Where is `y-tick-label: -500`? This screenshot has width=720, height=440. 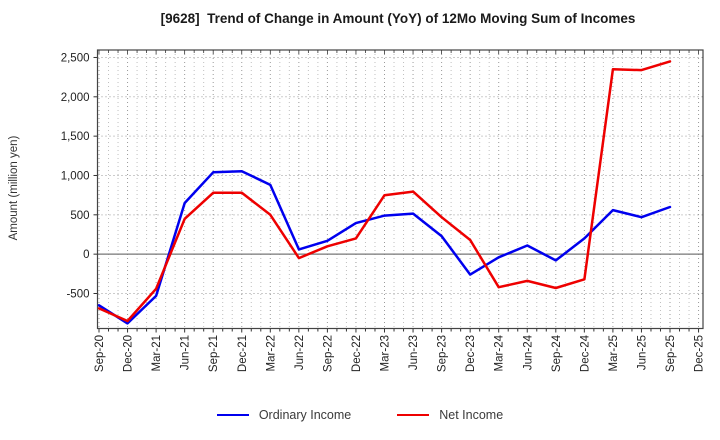
y-tick-label: -500 is located at coordinates (77, 294).